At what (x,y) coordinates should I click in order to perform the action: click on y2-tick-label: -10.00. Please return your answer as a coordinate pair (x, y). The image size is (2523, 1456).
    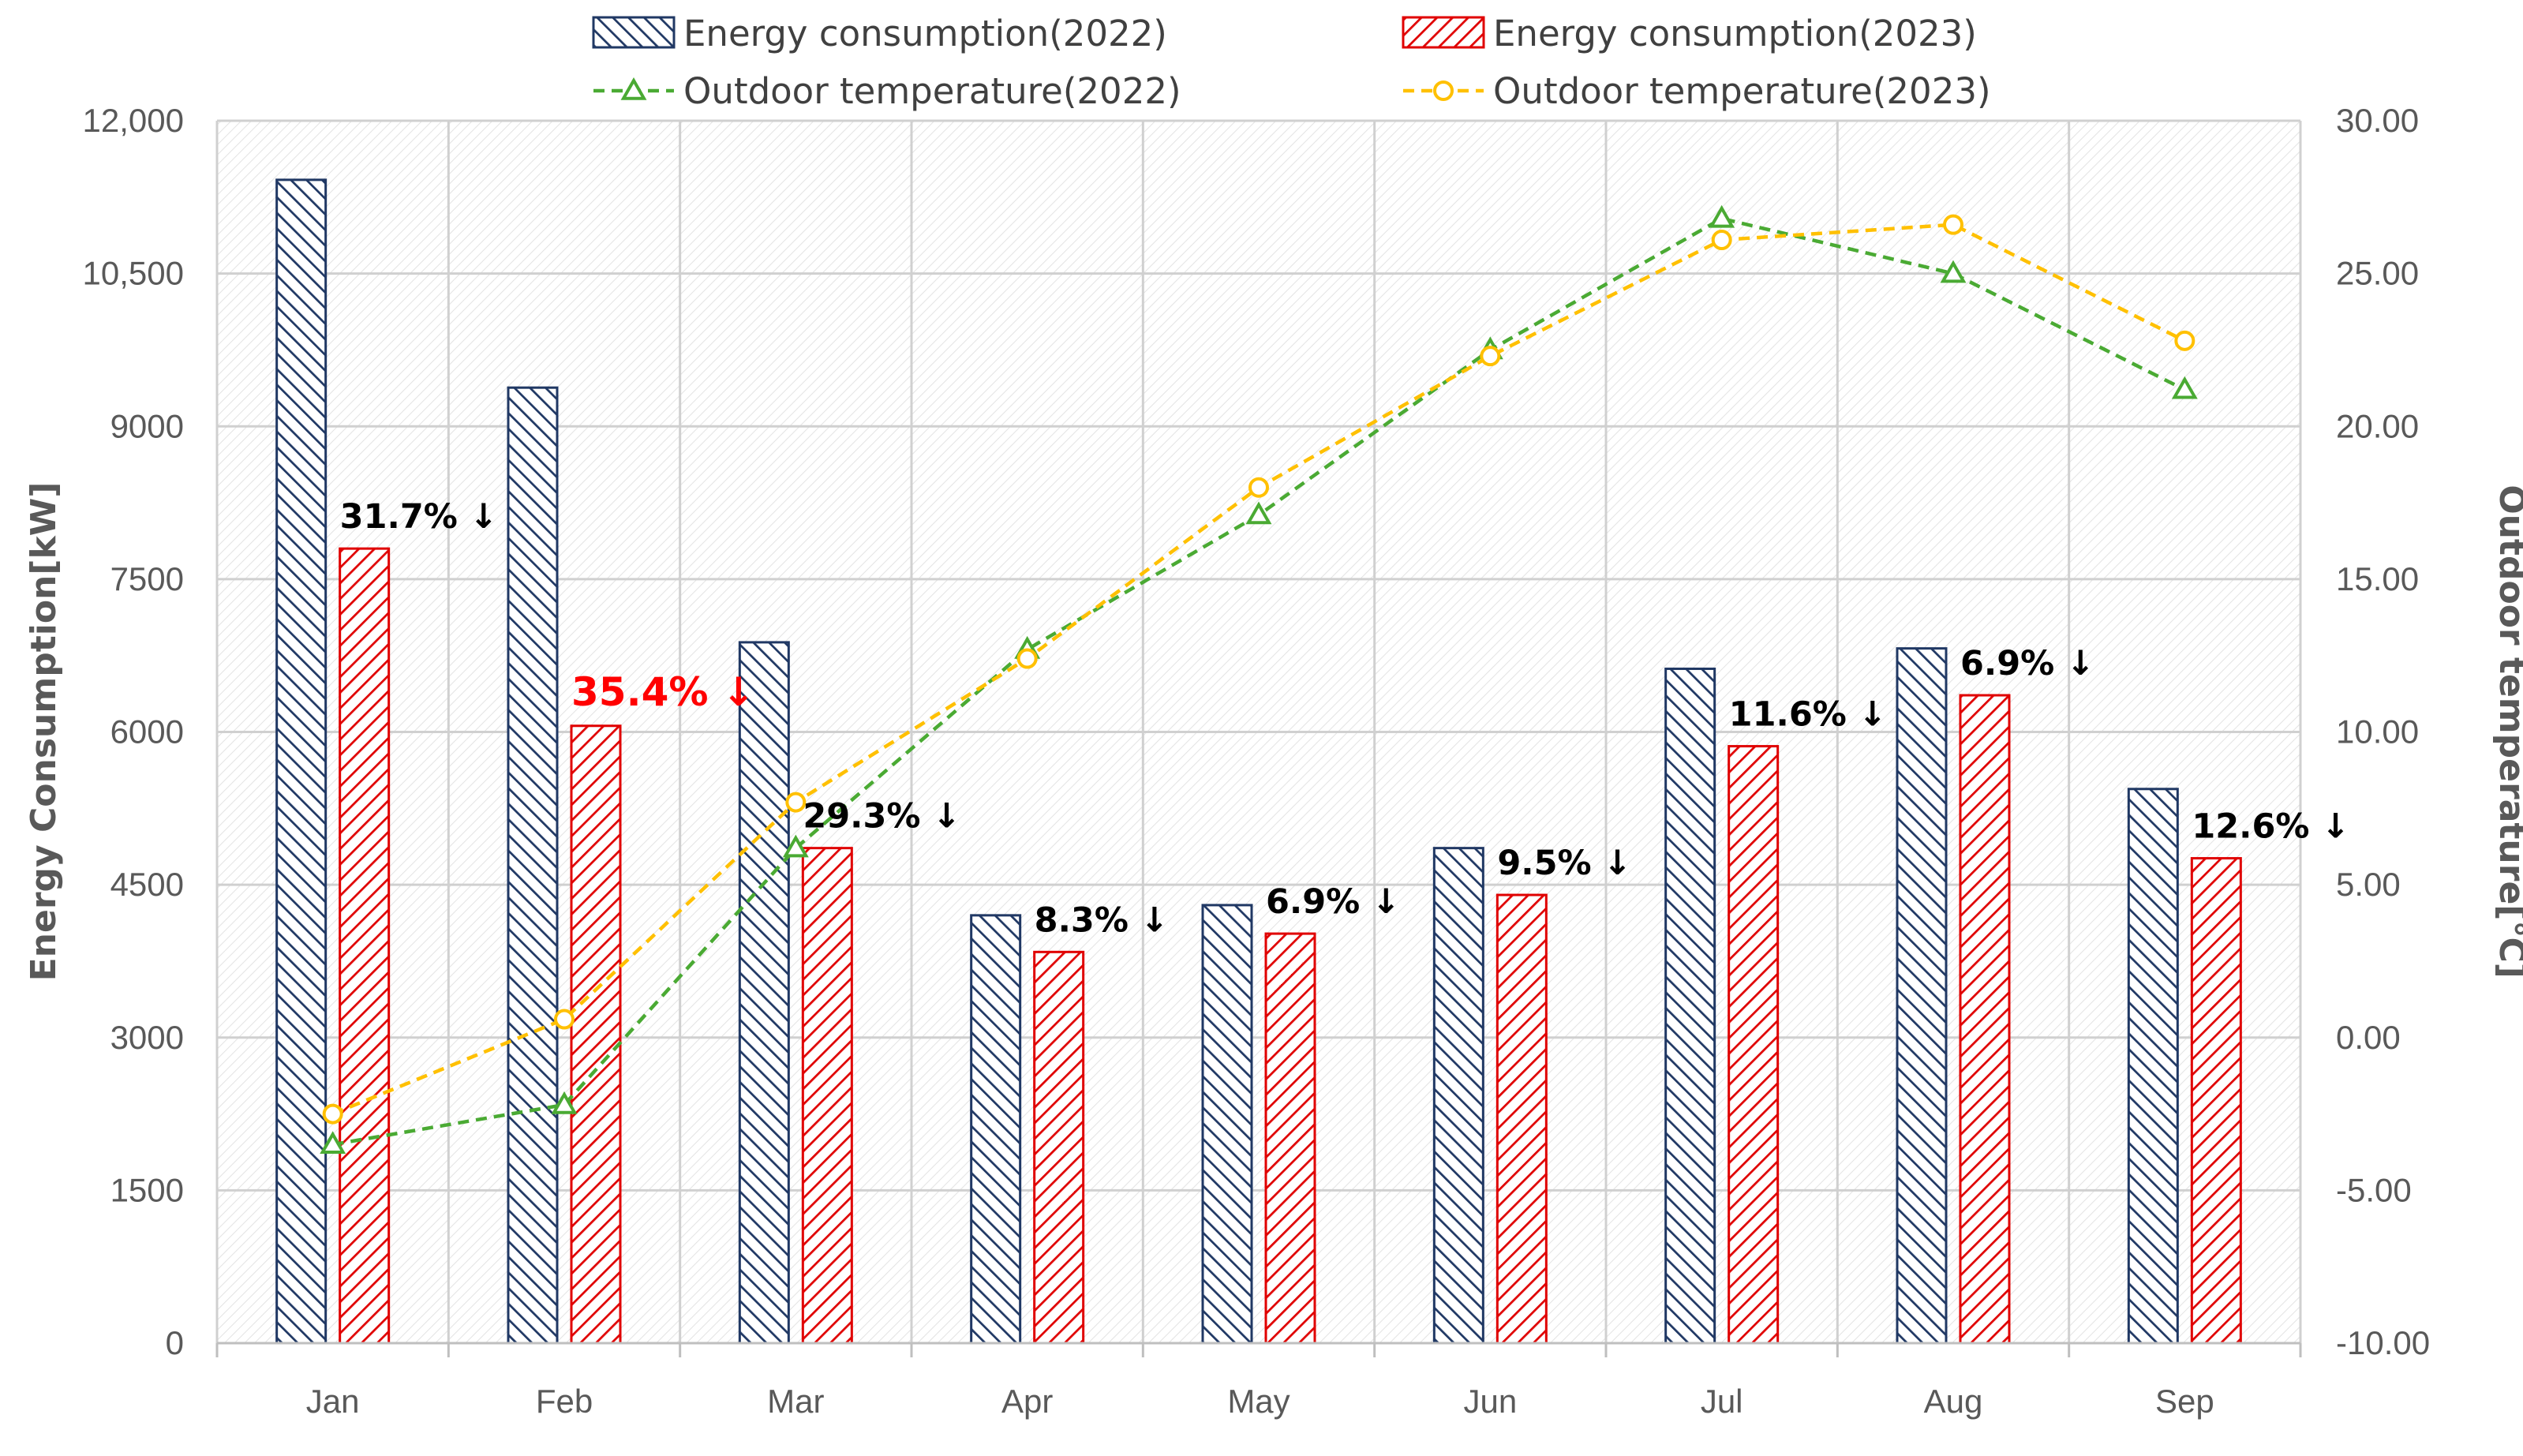
    Looking at the image, I should click on (2383, 1342).